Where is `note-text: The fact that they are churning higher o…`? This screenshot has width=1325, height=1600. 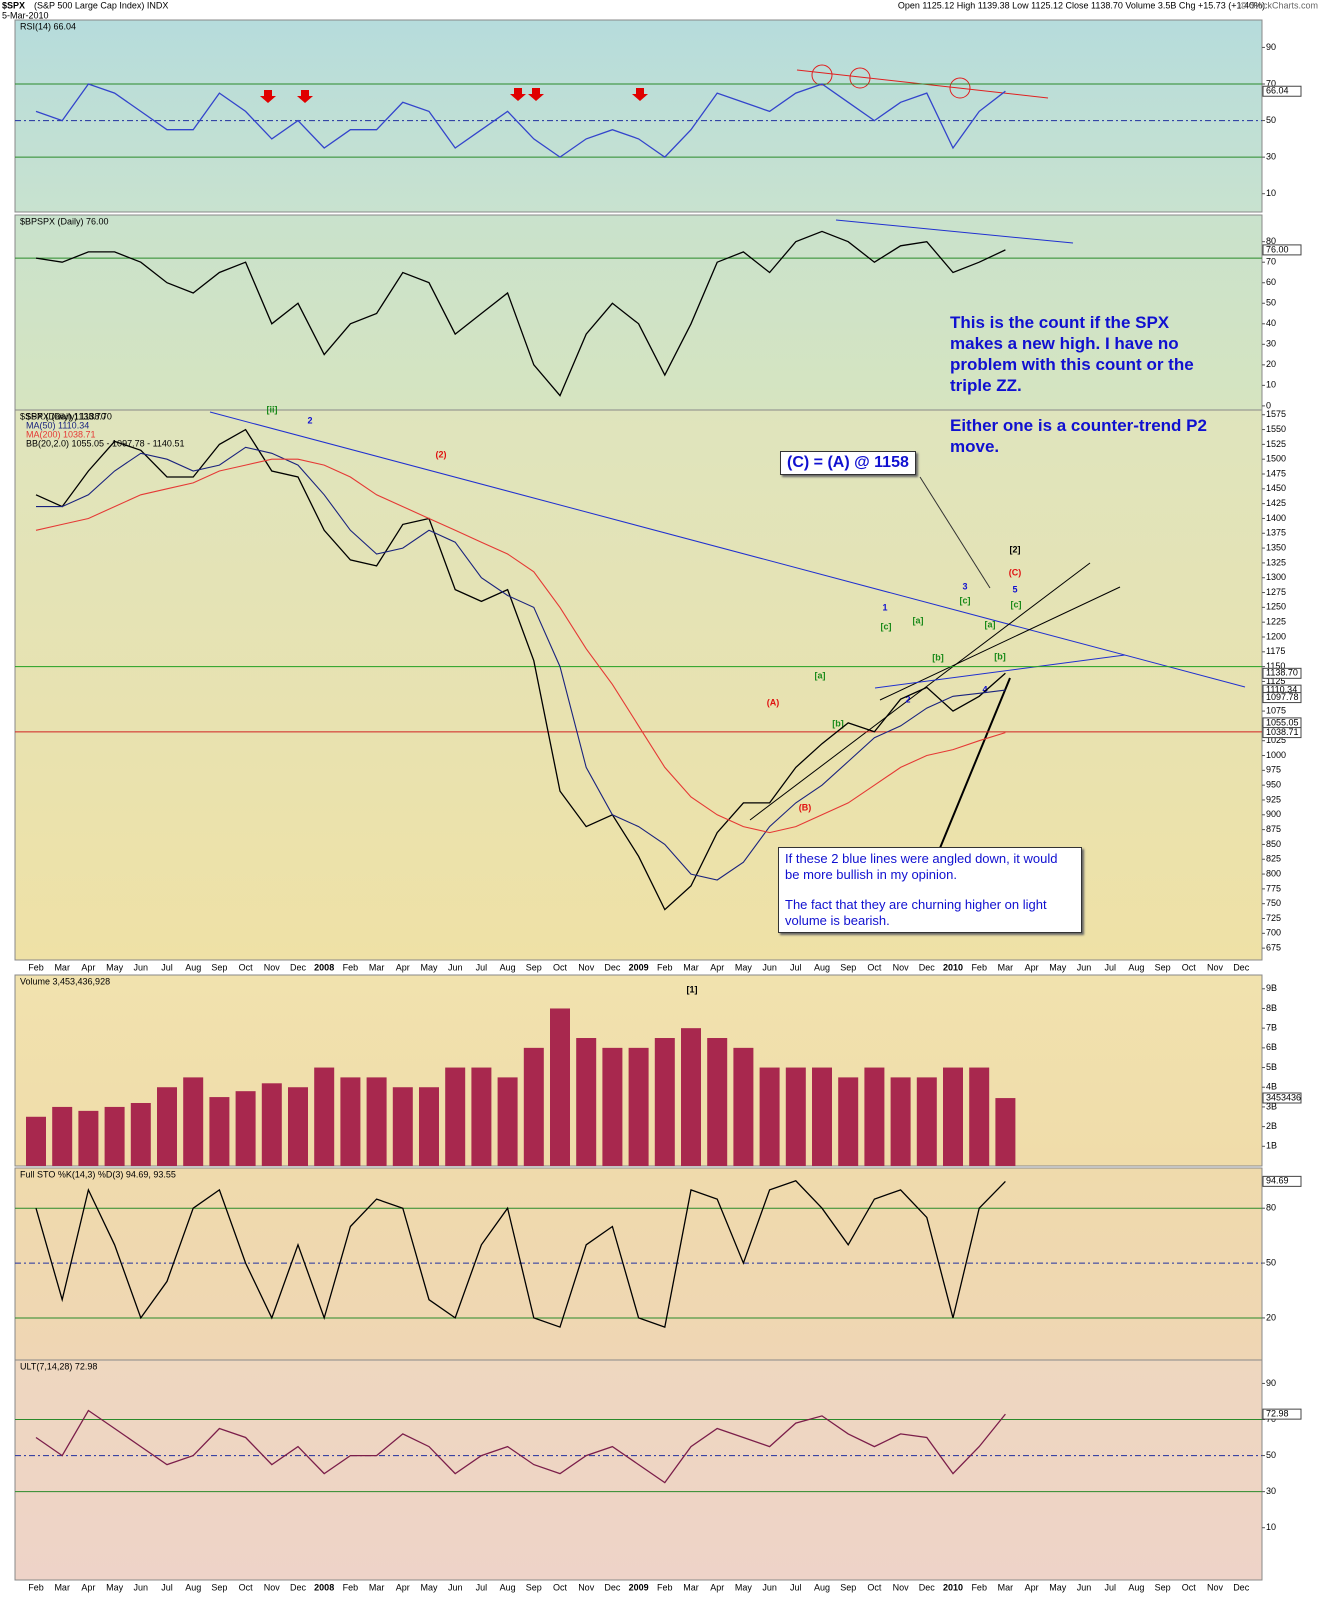
note-text: The fact that they are churning higher o… is located at coordinates (916, 912).